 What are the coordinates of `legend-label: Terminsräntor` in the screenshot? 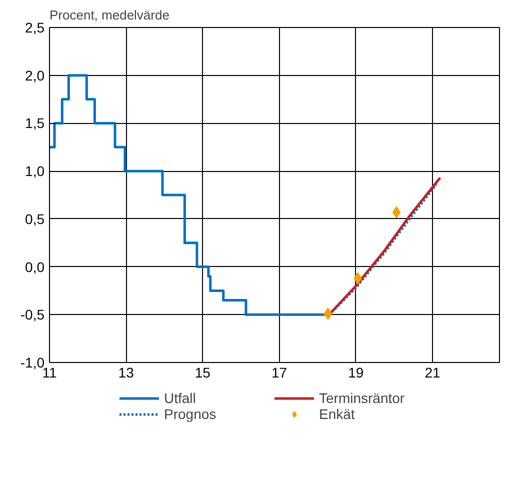 It's located at (362, 398).